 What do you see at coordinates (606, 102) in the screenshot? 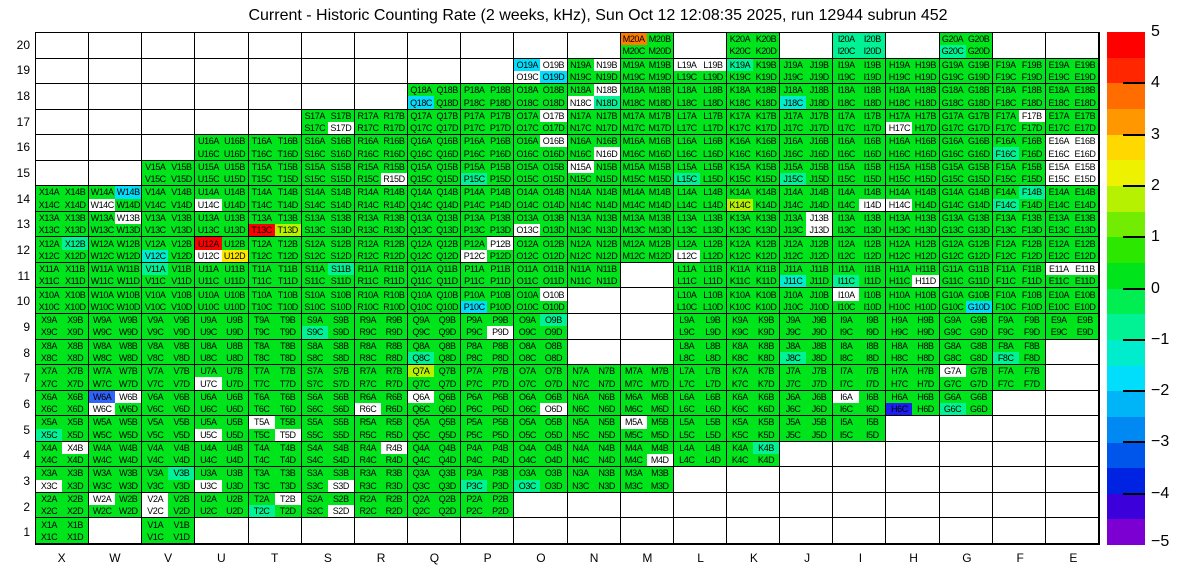
I see `channel-N18D: N18D` at bounding box center [606, 102].